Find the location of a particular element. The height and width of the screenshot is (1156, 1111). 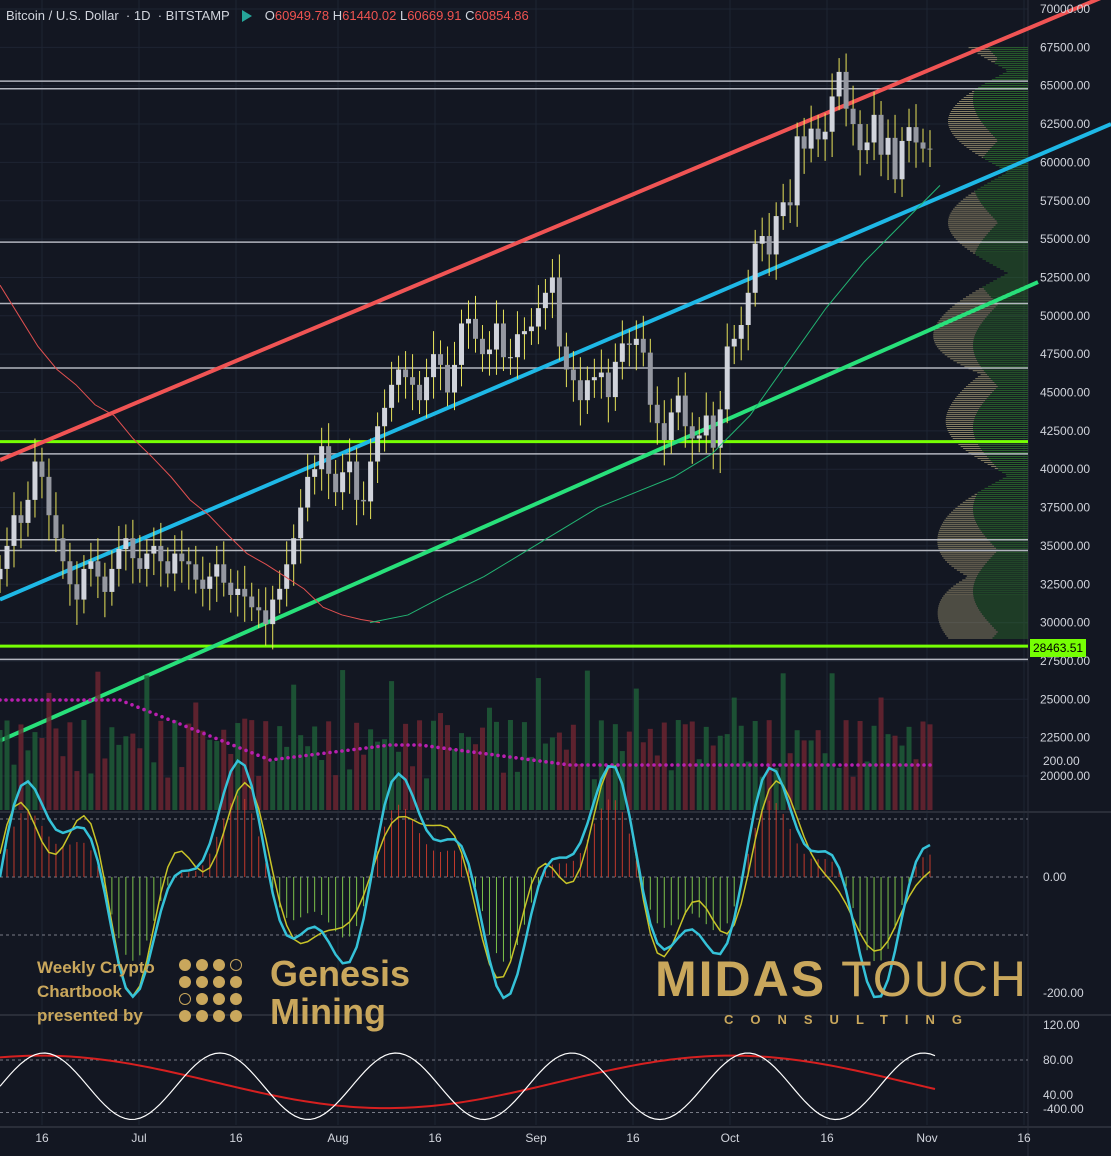

price-tick-label: 52500.00 is located at coordinates (1065, 277).